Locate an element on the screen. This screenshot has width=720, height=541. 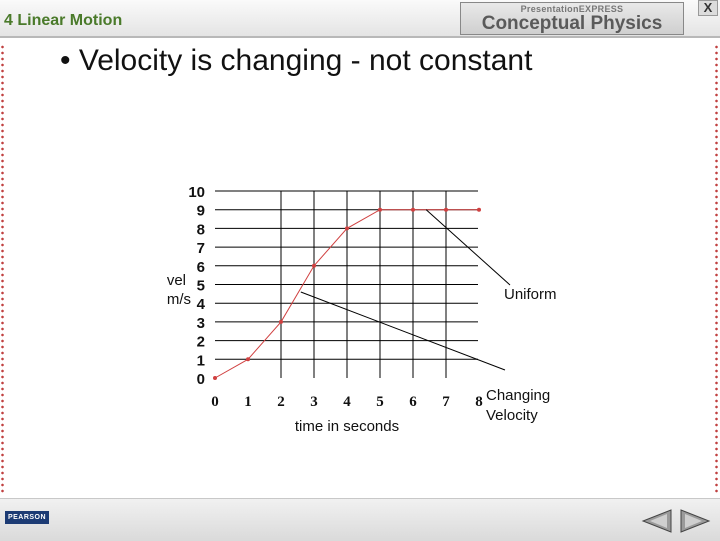
y-tick-label: 8 is located at coordinates (201, 229).